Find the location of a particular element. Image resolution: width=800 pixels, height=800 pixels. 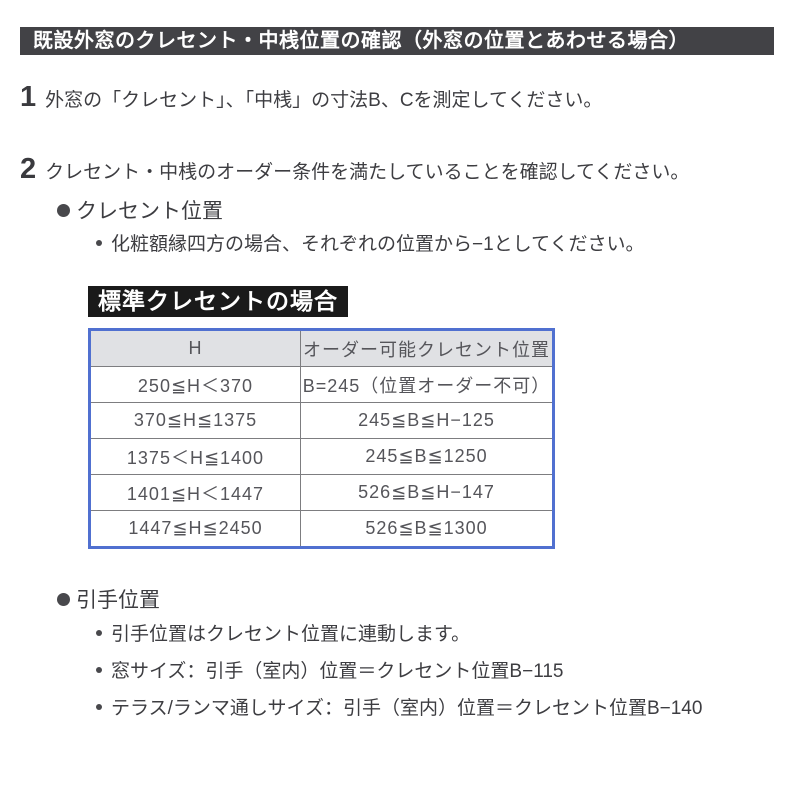

table-row: 250≦H＜370 B=245（位置オーダー不可） is located at coordinates (321, 384).